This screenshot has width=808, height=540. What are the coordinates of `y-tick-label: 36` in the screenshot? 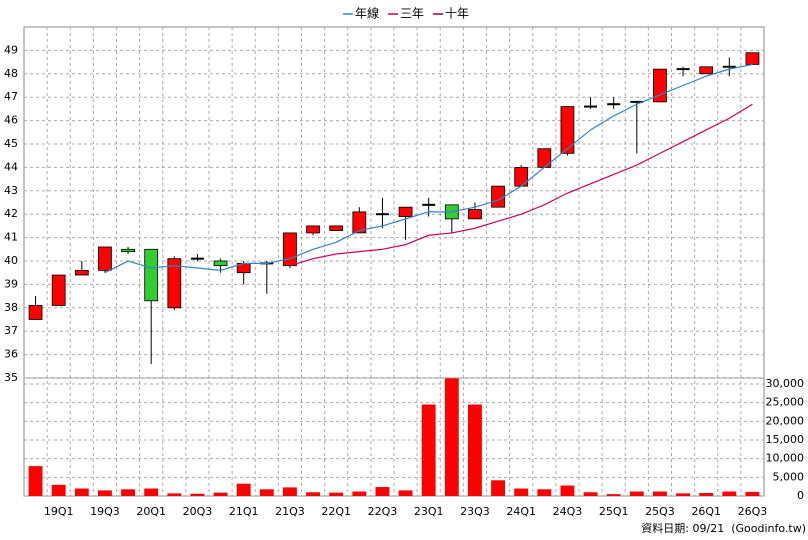 It's located at (11, 354).